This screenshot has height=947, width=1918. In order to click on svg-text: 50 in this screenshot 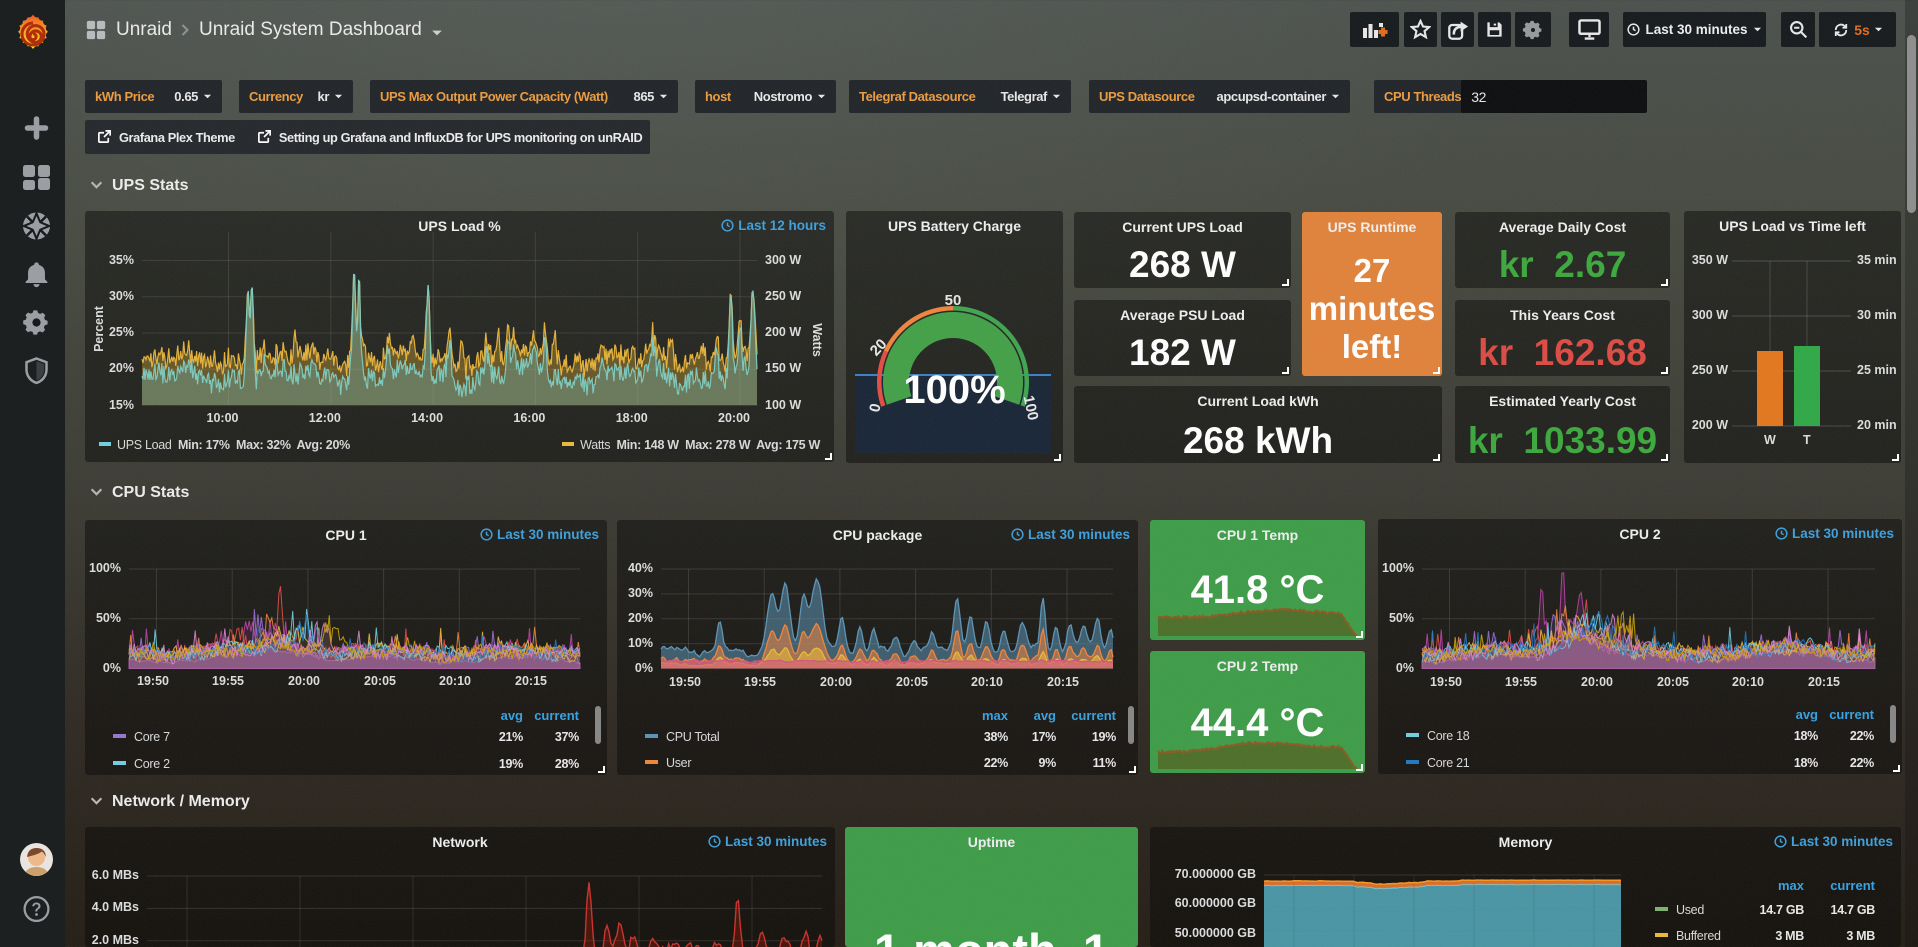, I will do `click(953, 300)`.